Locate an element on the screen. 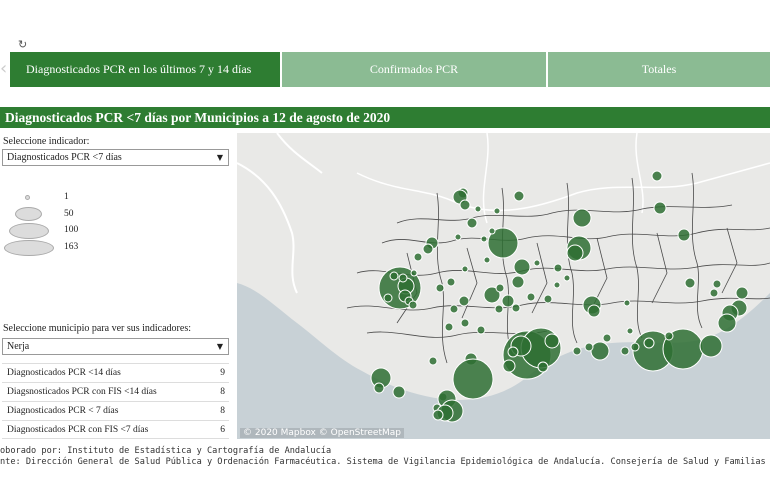 The width and height of the screenshot is (770, 480). table-row: Diagsnosticados PCR con FIS <14 días 8 is located at coordinates (115, 391).